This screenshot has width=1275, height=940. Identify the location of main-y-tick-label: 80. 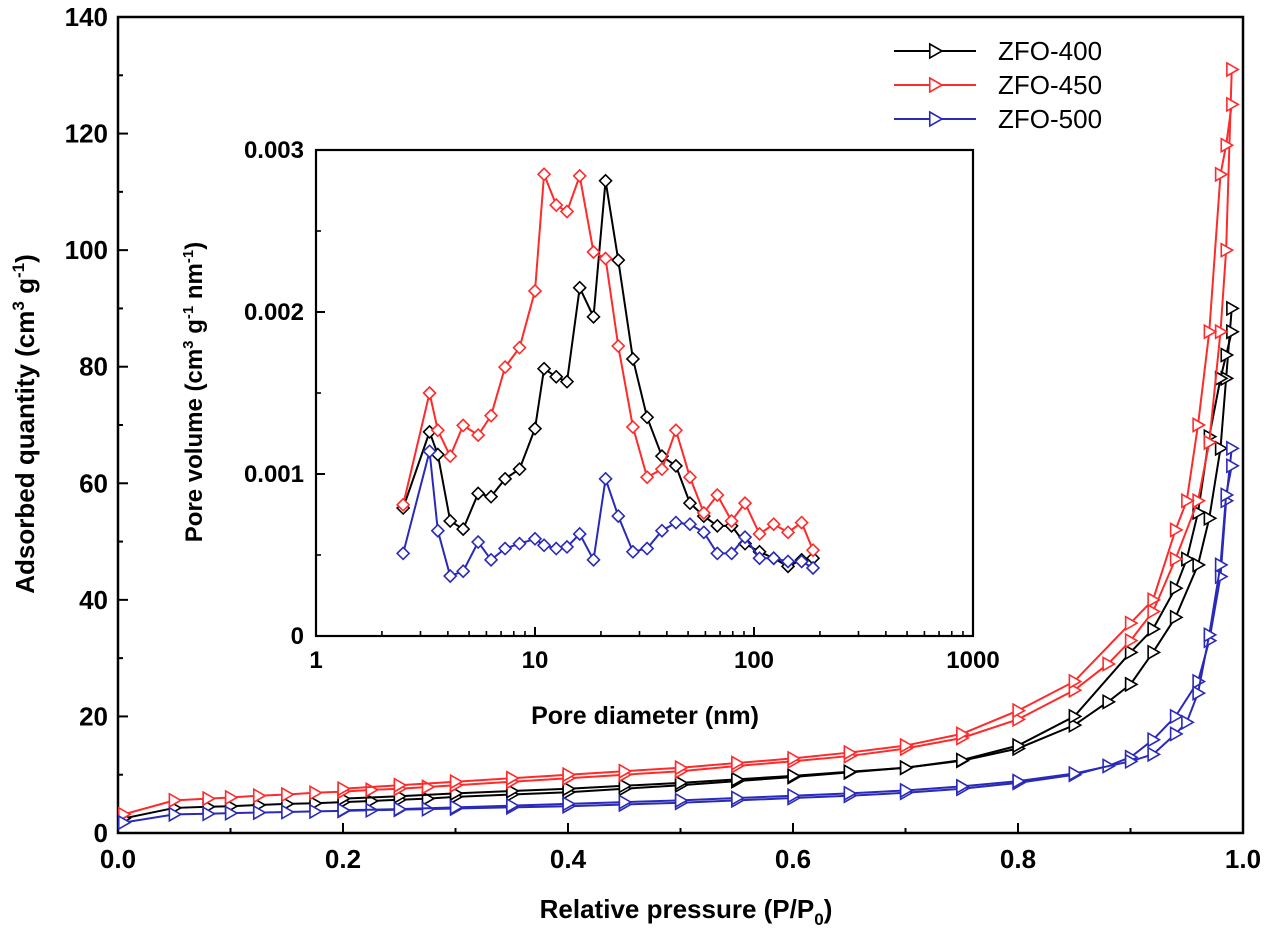
(93, 367).